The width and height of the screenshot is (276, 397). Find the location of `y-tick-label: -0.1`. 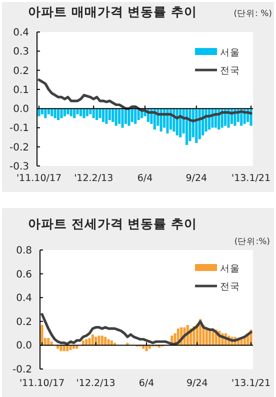

y-tick-label: -0.1 is located at coordinates (19, 128).